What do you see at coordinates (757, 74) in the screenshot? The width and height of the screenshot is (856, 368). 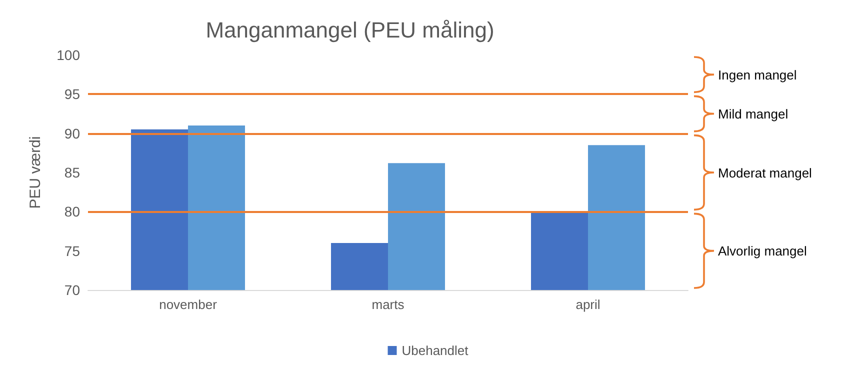 I see `text: Ingen mangel` at bounding box center [757, 74].